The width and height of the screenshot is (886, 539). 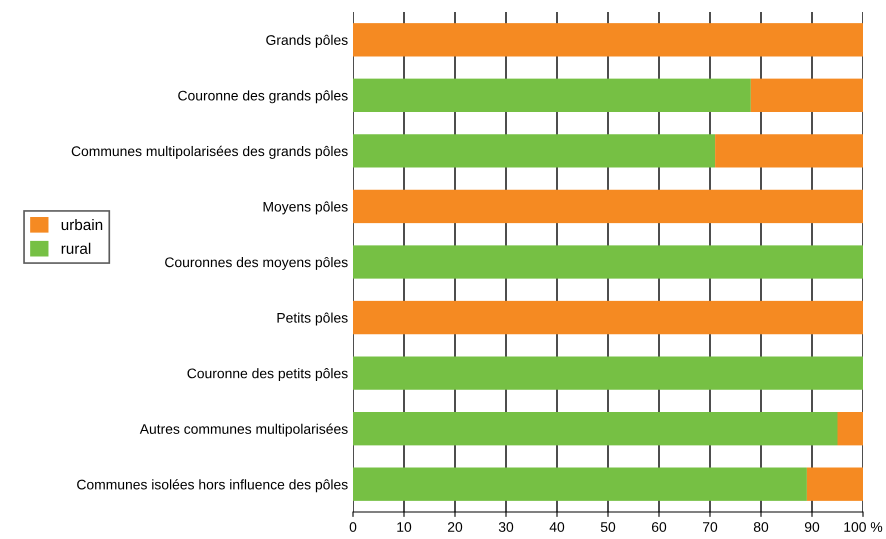 I want to click on x-tick-label: 20, so click(x=455, y=527).